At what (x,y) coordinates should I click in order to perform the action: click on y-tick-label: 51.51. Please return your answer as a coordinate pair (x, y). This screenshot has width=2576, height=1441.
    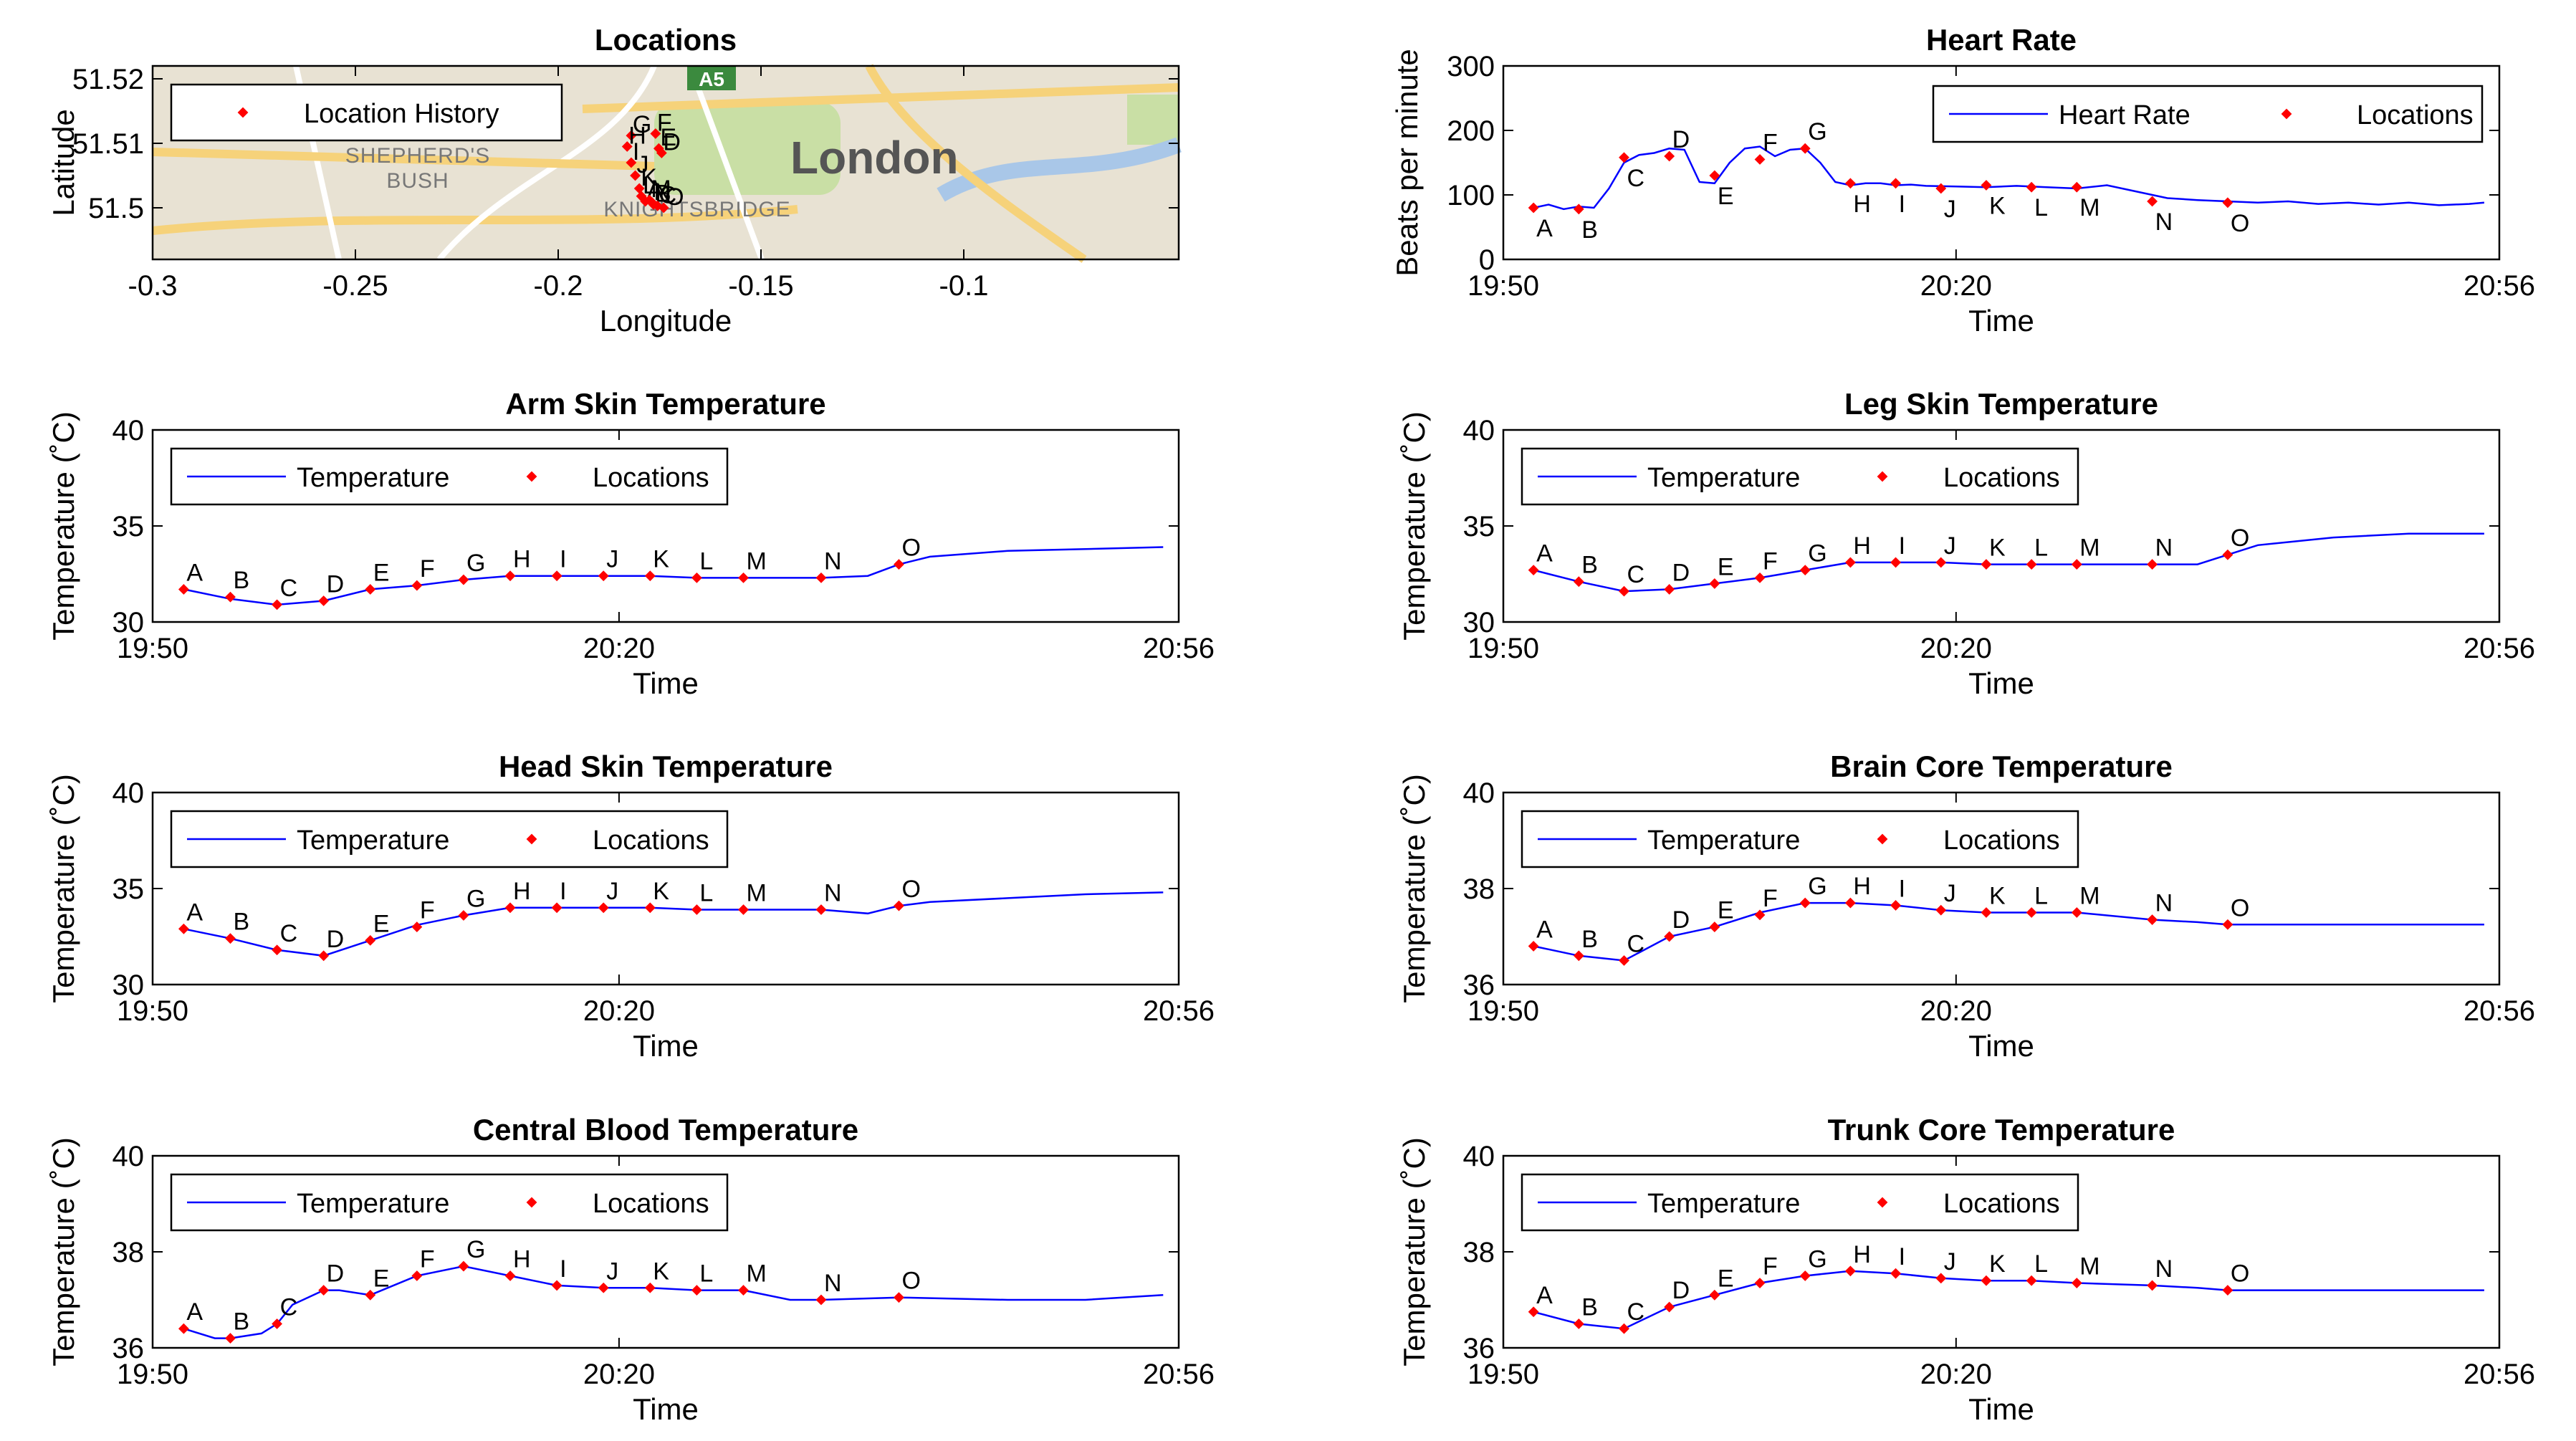
    Looking at the image, I should click on (108, 144).